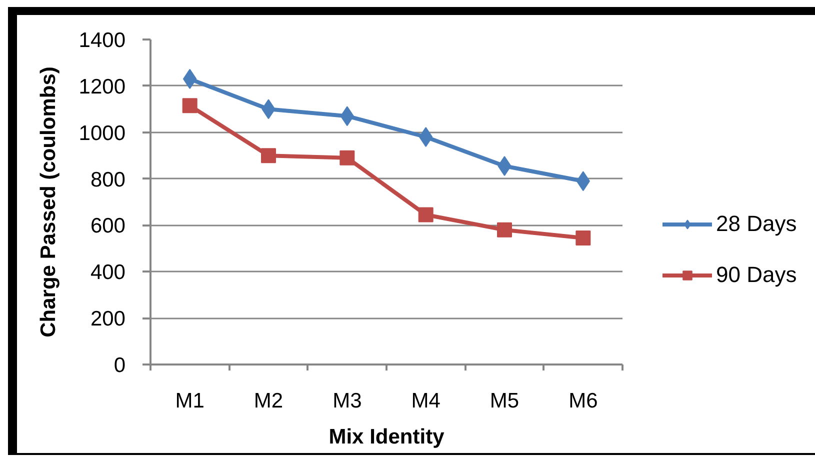  Describe the element at coordinates (583, 401) in the screenshot. I see `x-tick-label: M6` at that location.